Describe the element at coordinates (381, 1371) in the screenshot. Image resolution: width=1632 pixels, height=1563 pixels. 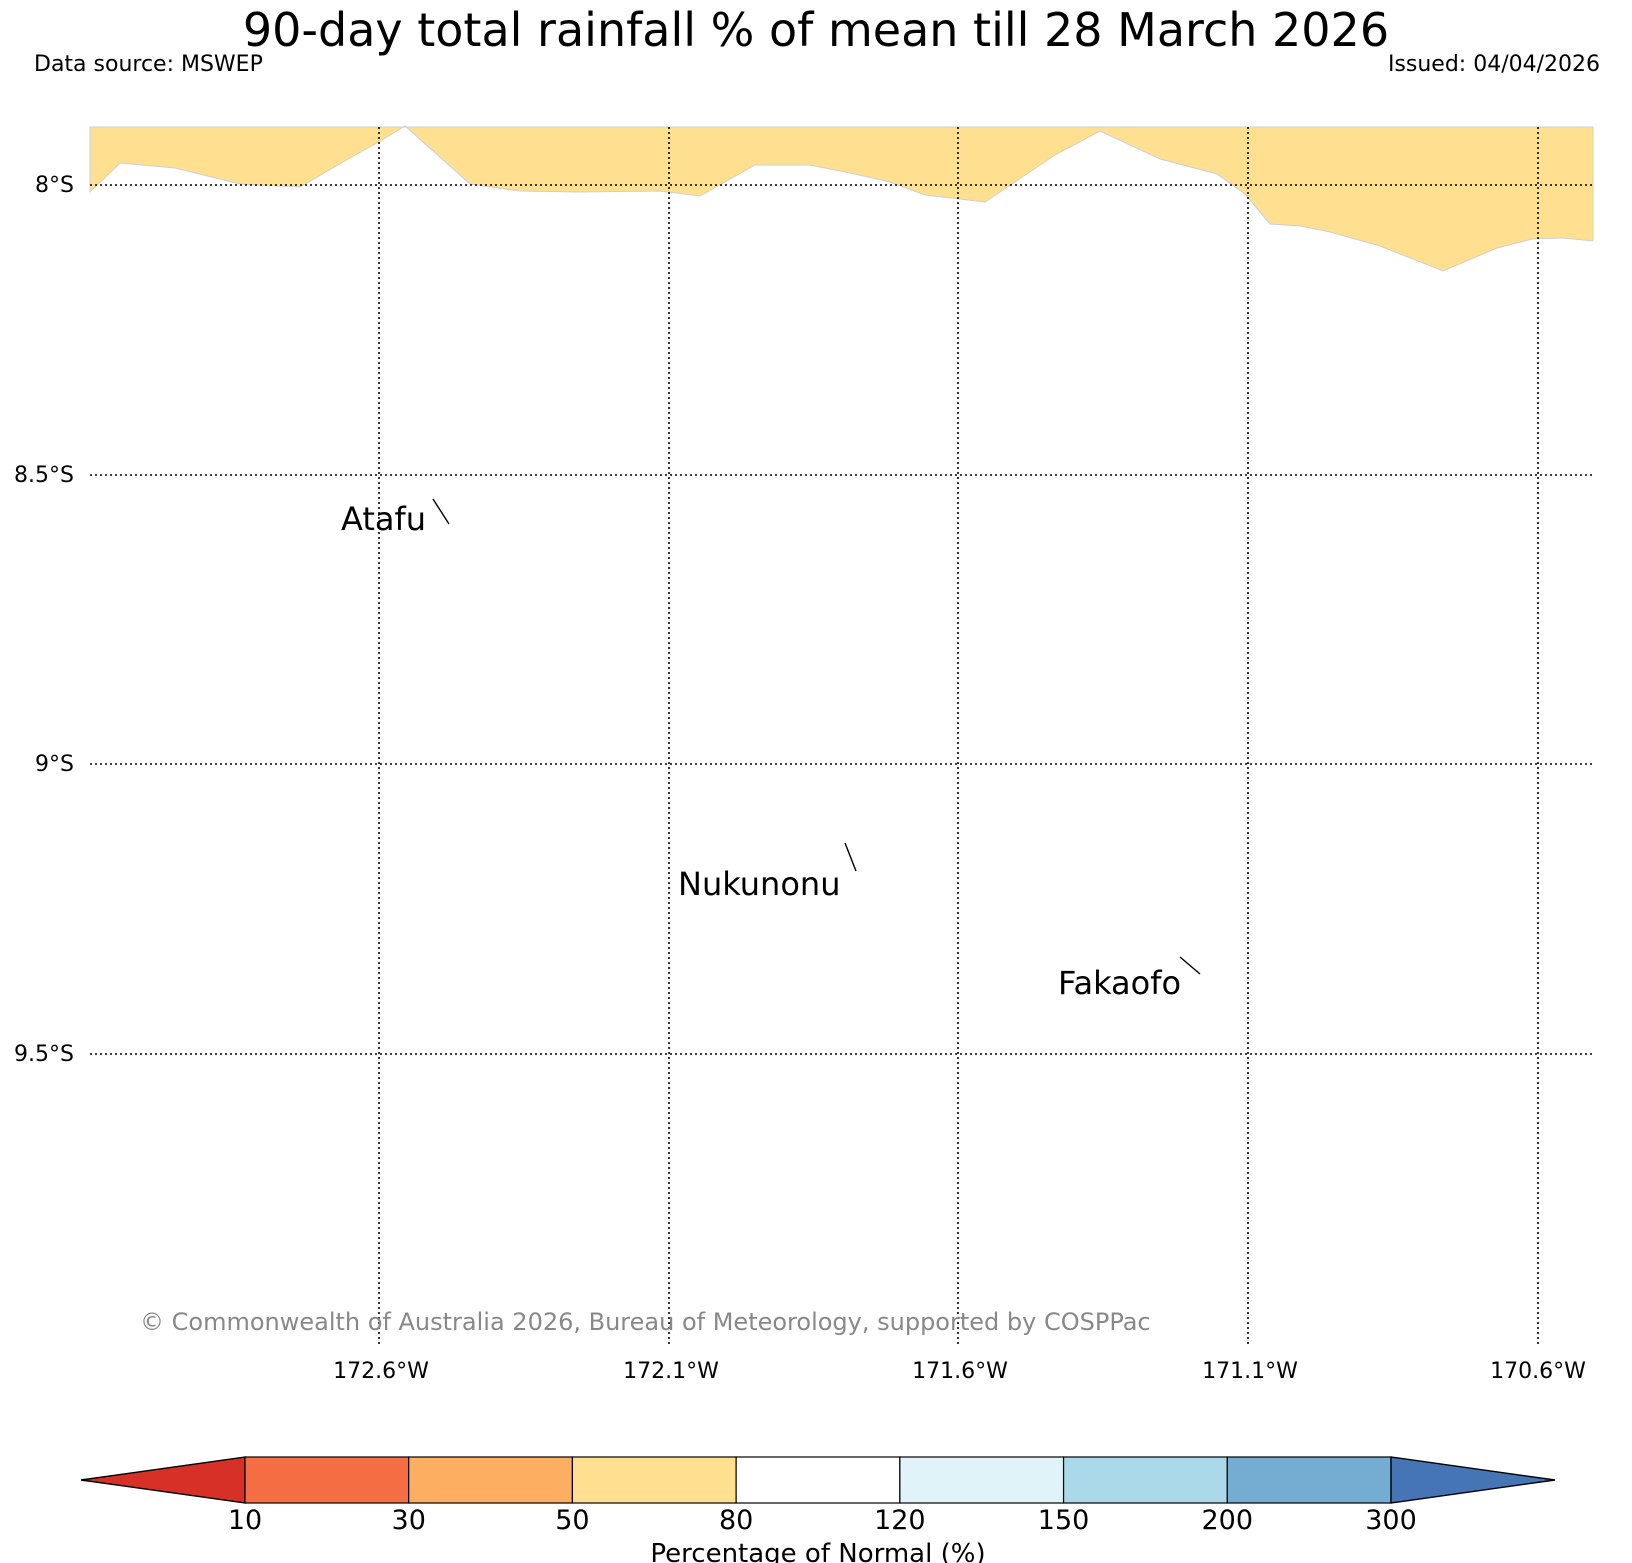
I see `lon-label-172-6w: 172.6°W` at that location.